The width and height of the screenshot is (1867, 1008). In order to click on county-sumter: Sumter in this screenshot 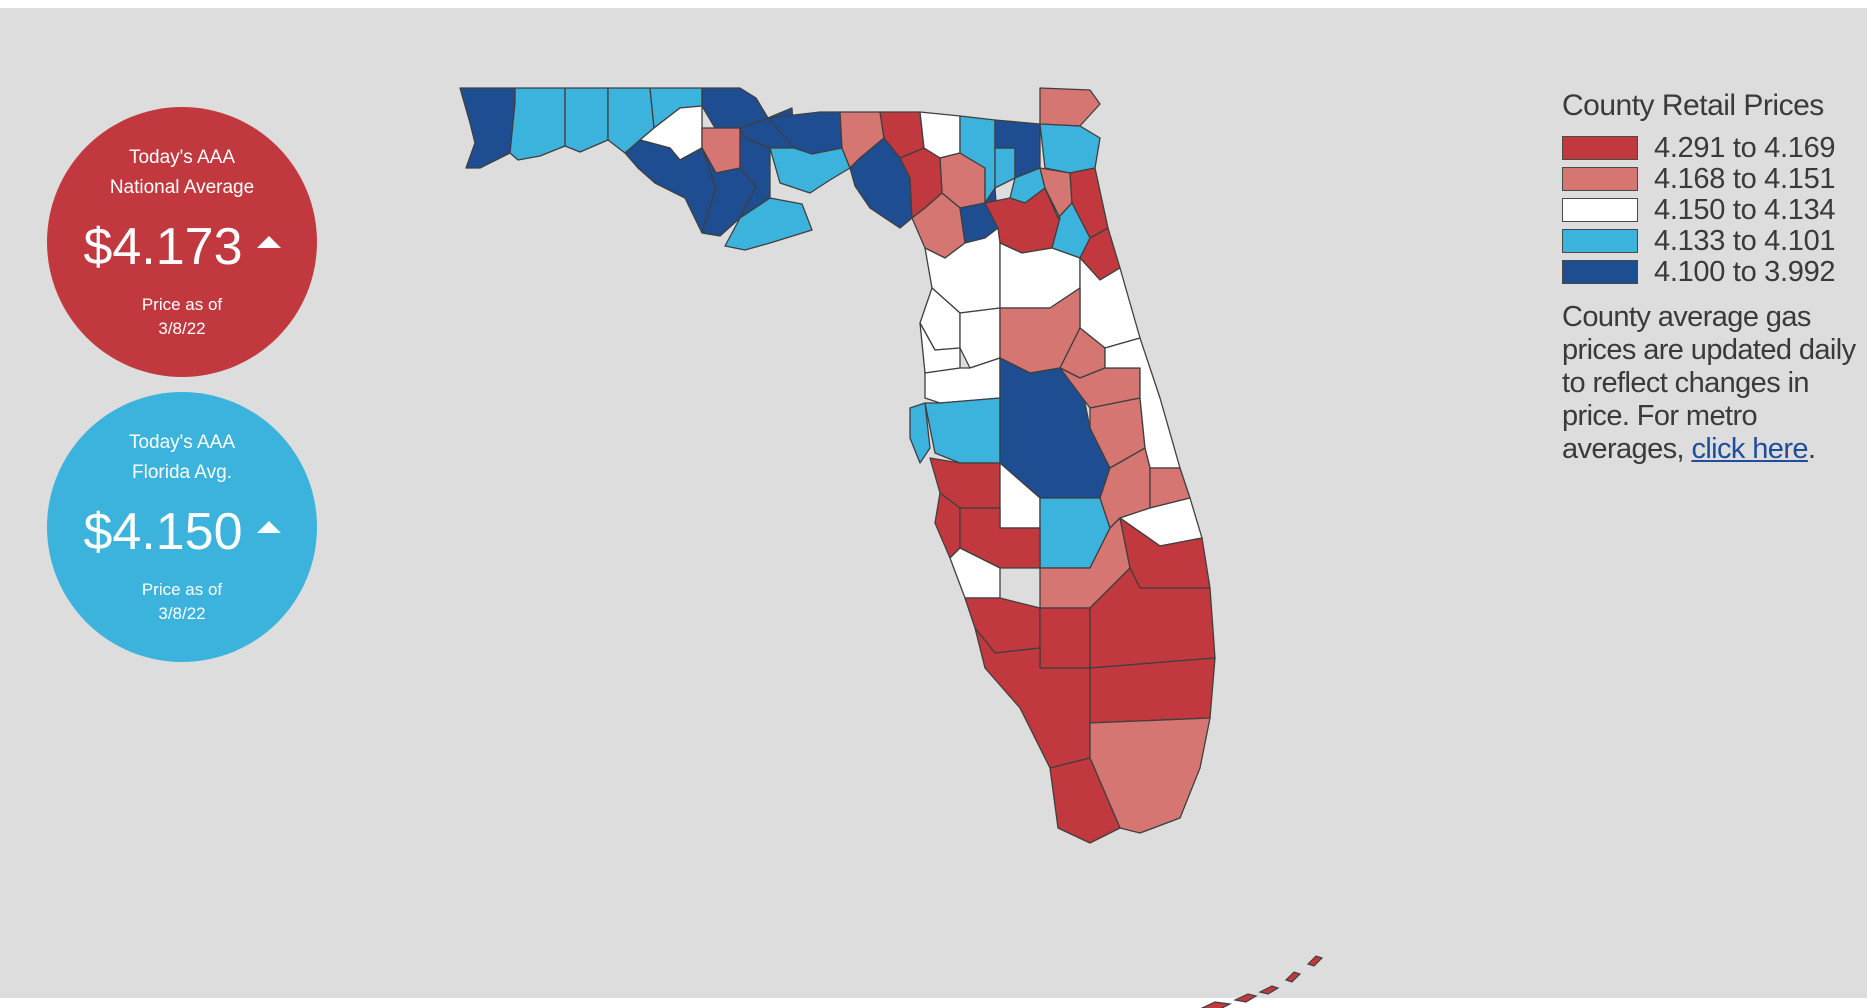, I will do `click(980, 338)`.